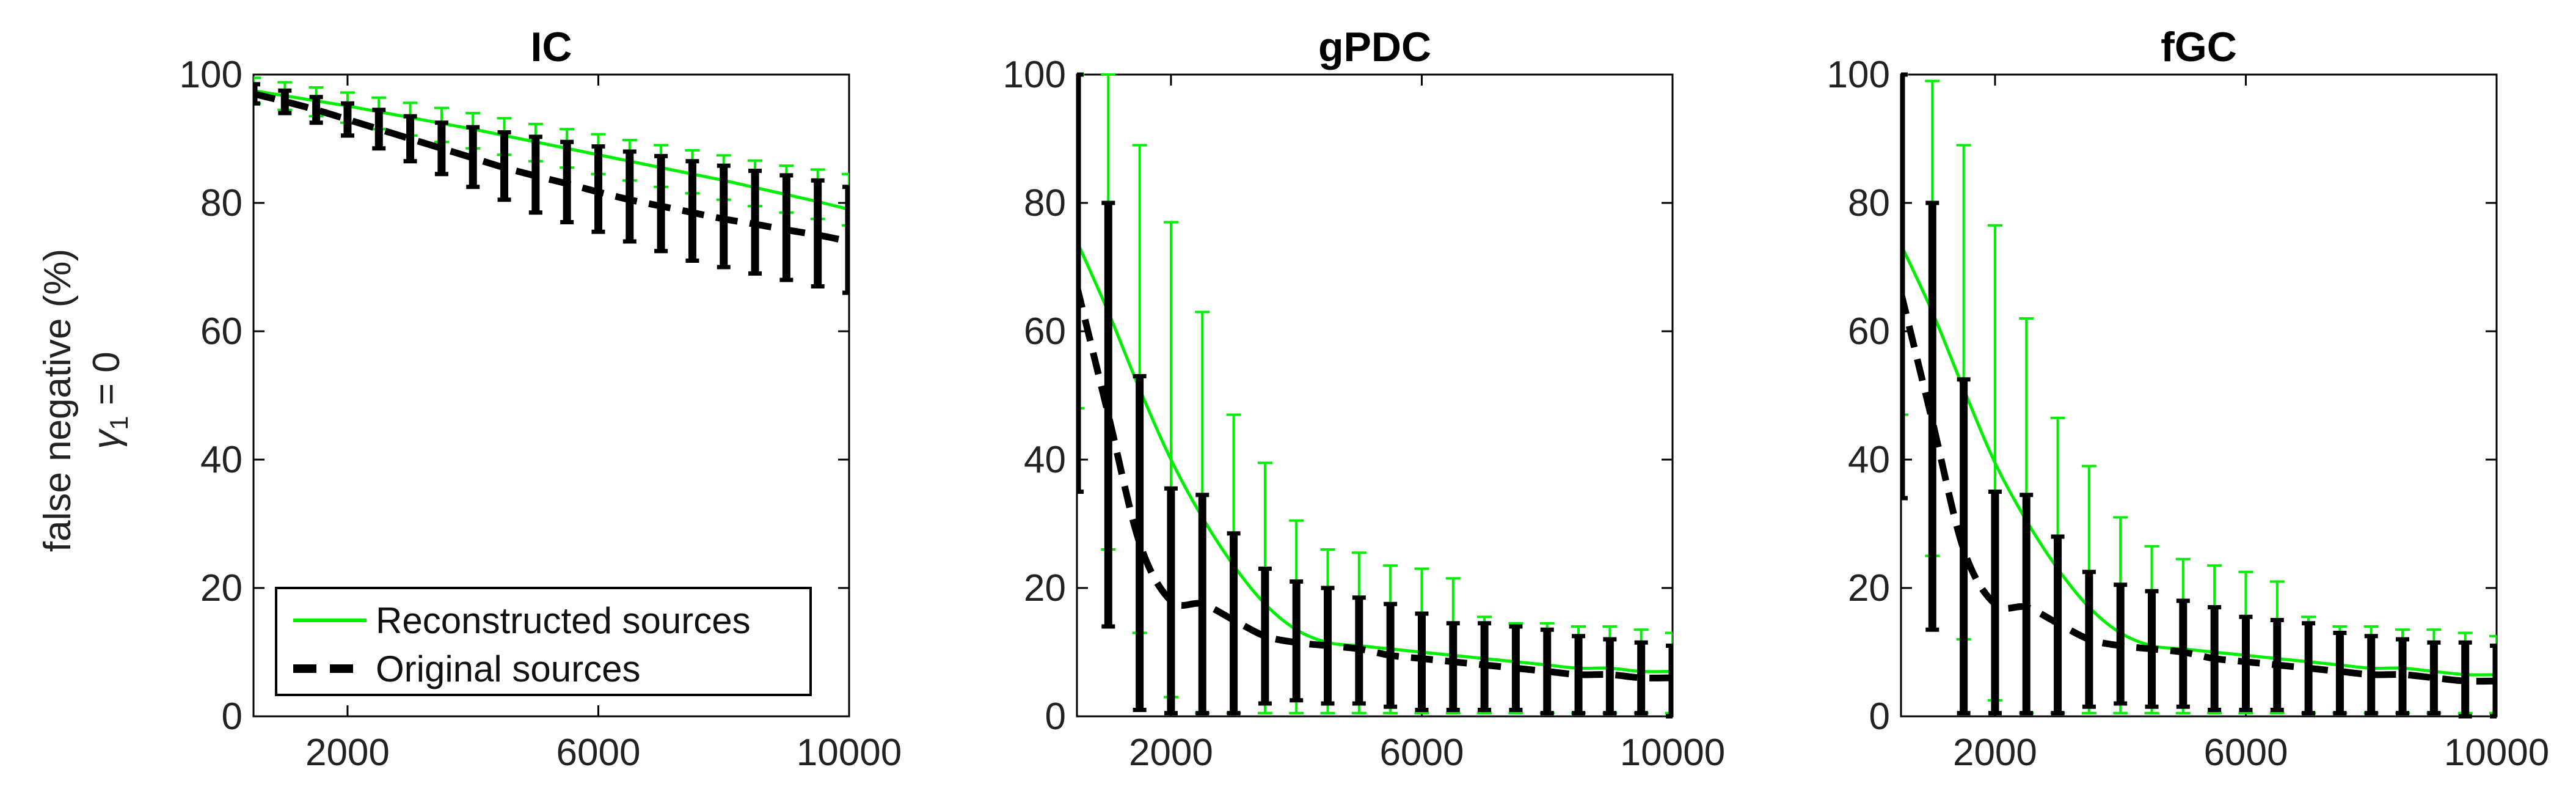 The image size is (2576, 808). I want to click on panel-title: fGC, so click(2199, 47).